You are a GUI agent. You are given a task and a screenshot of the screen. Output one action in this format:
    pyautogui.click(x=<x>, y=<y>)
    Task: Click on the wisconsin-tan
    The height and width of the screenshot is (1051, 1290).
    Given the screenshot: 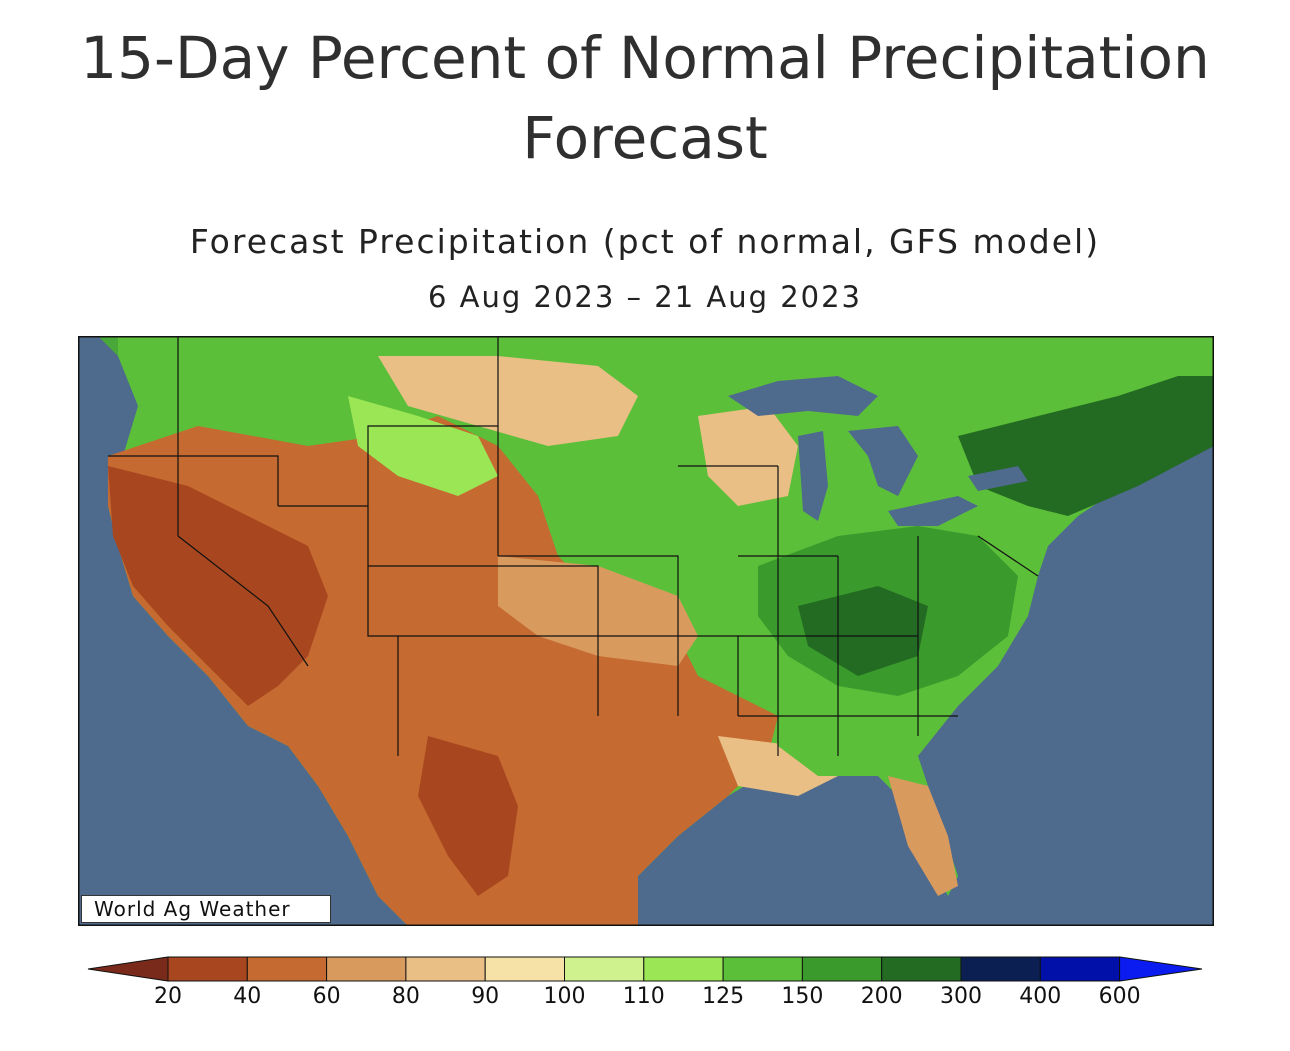 What is the action you would take?
    pyautogui.click(x=748, y=456)
    